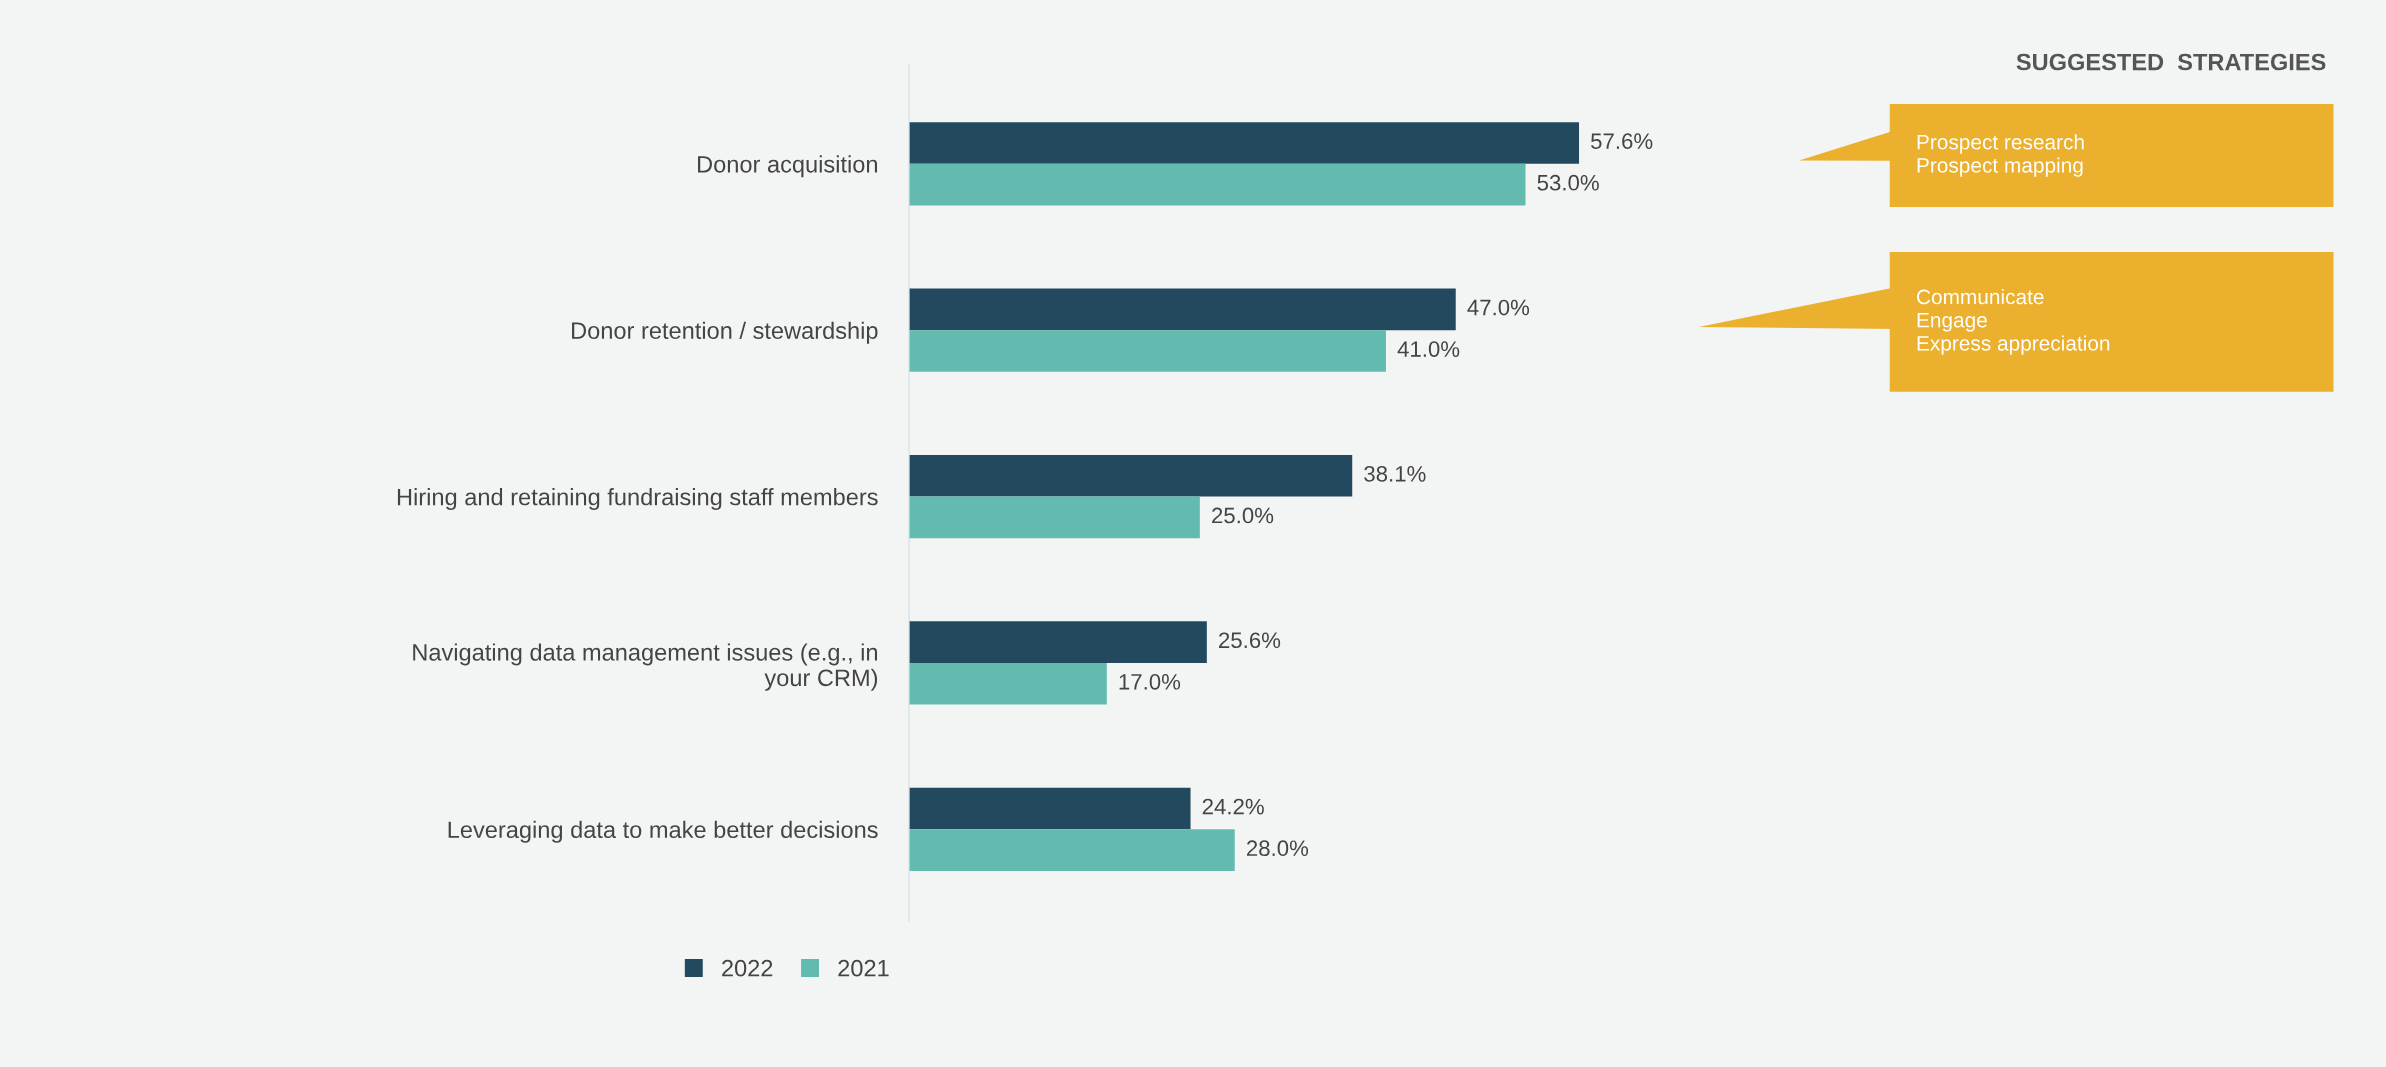 This screenshot has height=1067, width=2386. I want to click on data-label: 17.0%, so click(1150, 681).